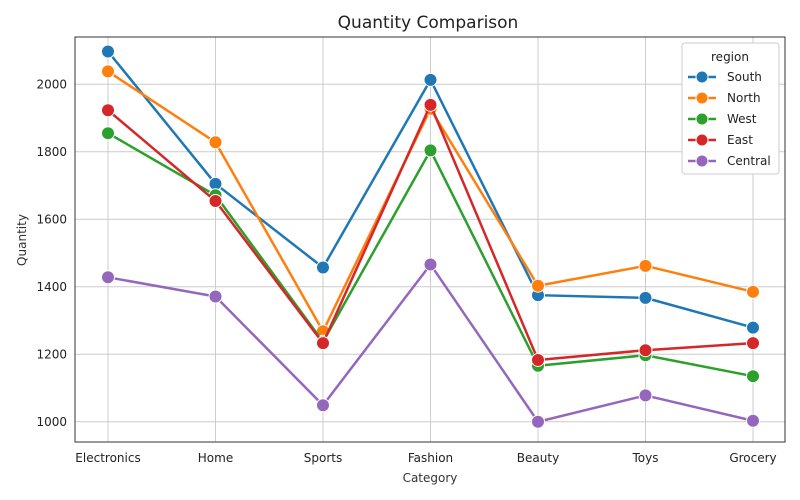  What do you see at coordinates (22, 240) in the screenshot?
I see `y-axis-label: Quantity` at bounding box center [22, 240].